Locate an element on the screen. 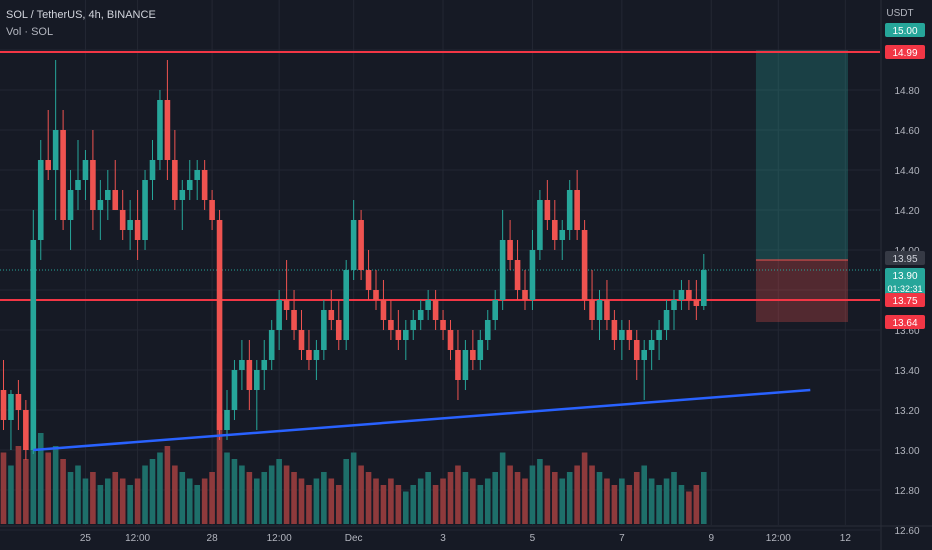 The width and height of the screenshot is (932, 550). target-price-badge is located at coordinates (905, 30).